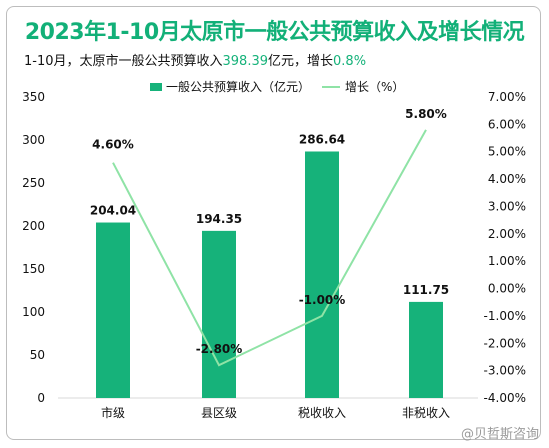 The image size is (549, 448). I want to click on subtitle-mid: 亿元，增长, so click(301, 61).